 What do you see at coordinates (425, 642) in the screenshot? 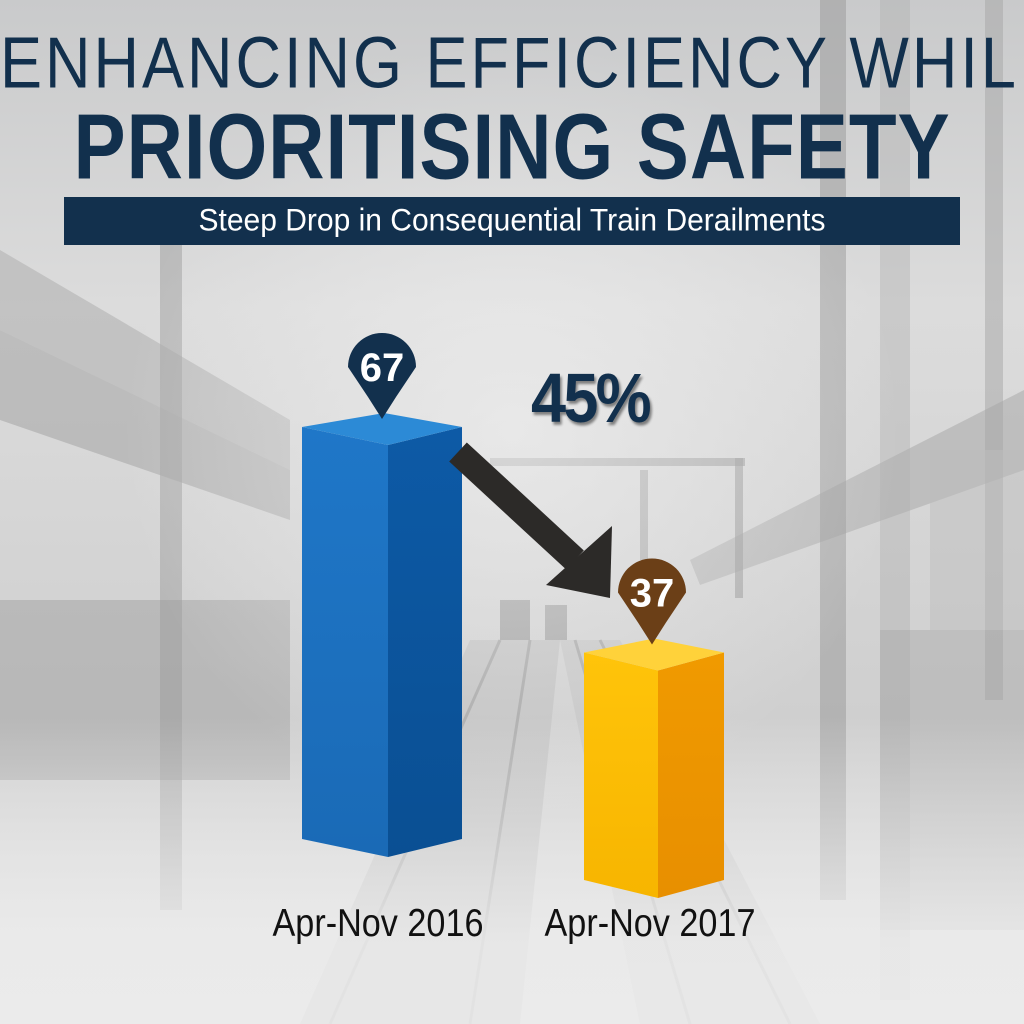
I see `bar-side-face-2016` at bounding box center [425, 642].